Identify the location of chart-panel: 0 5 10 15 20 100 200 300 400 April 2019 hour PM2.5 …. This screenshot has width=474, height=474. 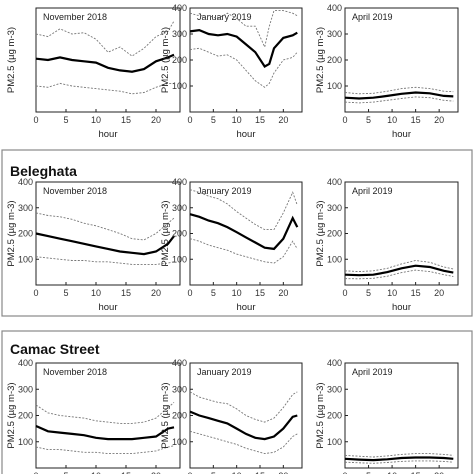
(387, 71).